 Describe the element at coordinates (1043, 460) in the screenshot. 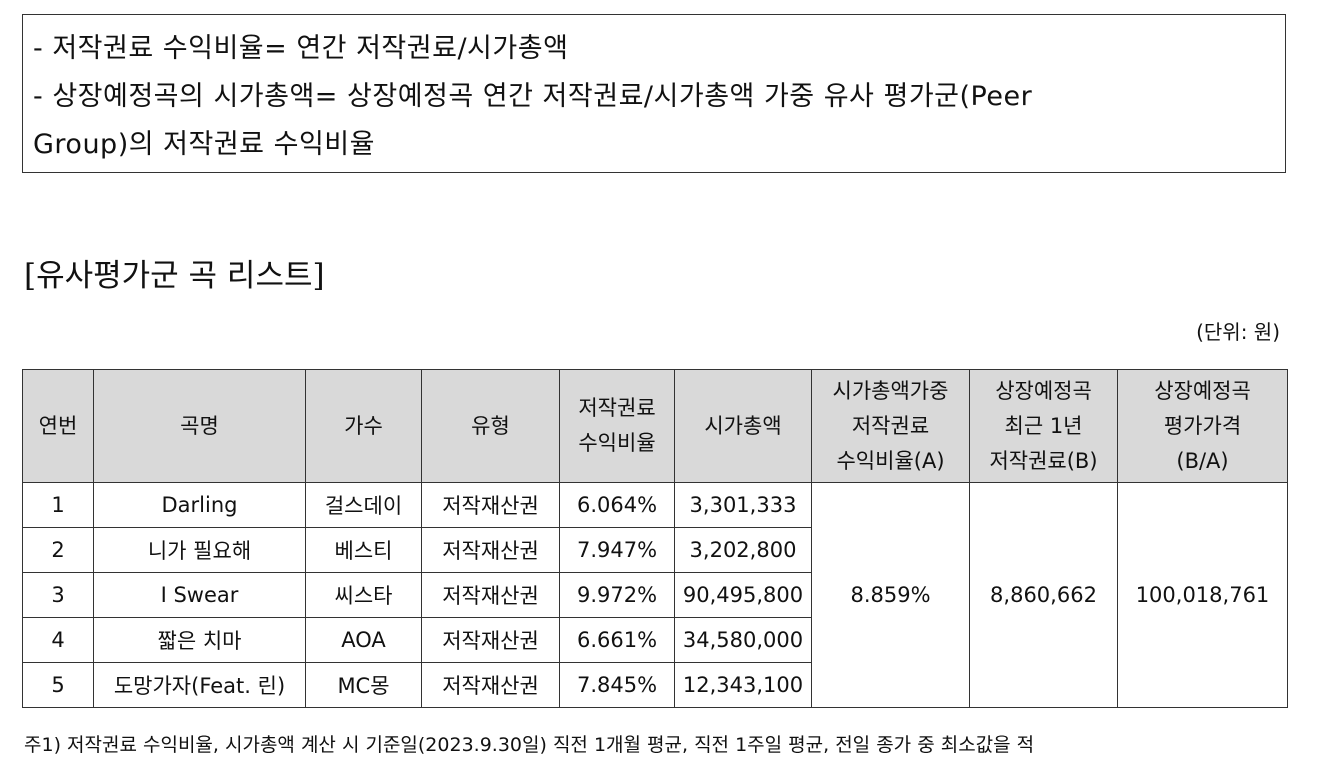

I see `header-recent-line: 저작권료(B)` at that location.